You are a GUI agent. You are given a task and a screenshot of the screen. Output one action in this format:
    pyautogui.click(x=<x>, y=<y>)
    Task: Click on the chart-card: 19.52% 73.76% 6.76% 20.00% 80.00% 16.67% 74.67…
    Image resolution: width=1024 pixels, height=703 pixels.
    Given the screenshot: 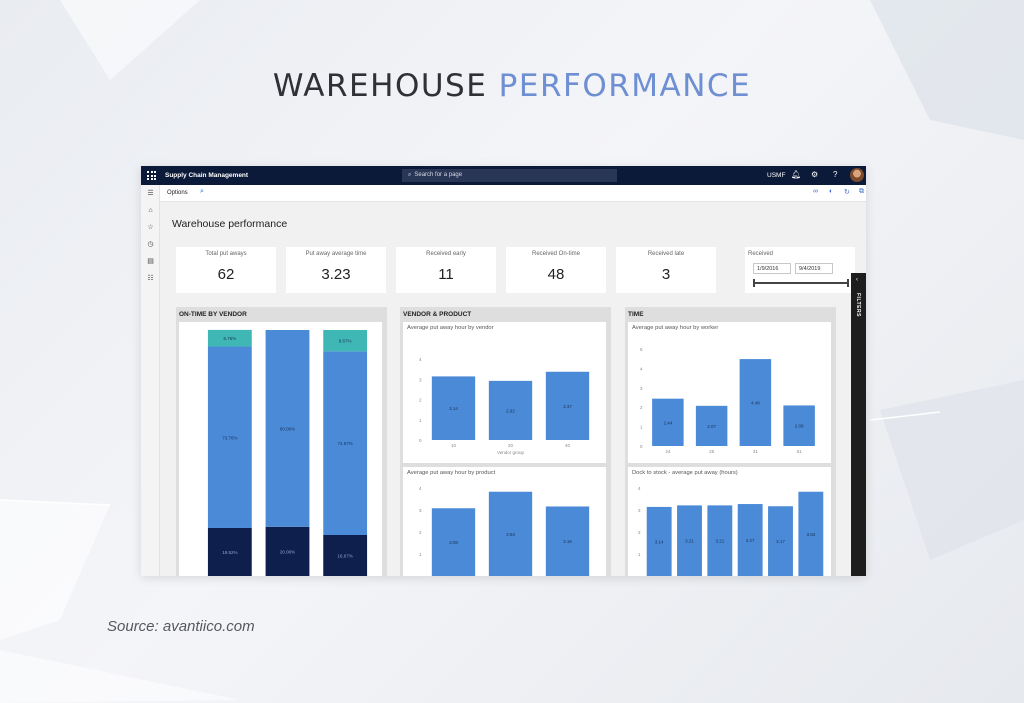 What is the action you would take?
    pyautogui.click(x=280, y=449)
    